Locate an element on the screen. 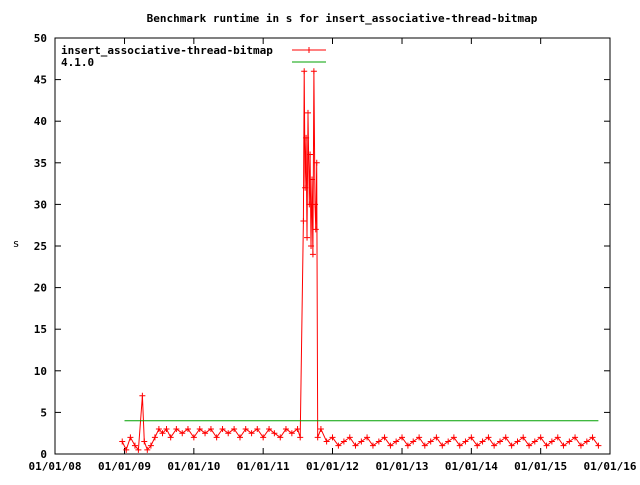 The width and height of the screenshot is (640, 485). x-tick-label: 01/01/14 is located at coordinates (471, 466).